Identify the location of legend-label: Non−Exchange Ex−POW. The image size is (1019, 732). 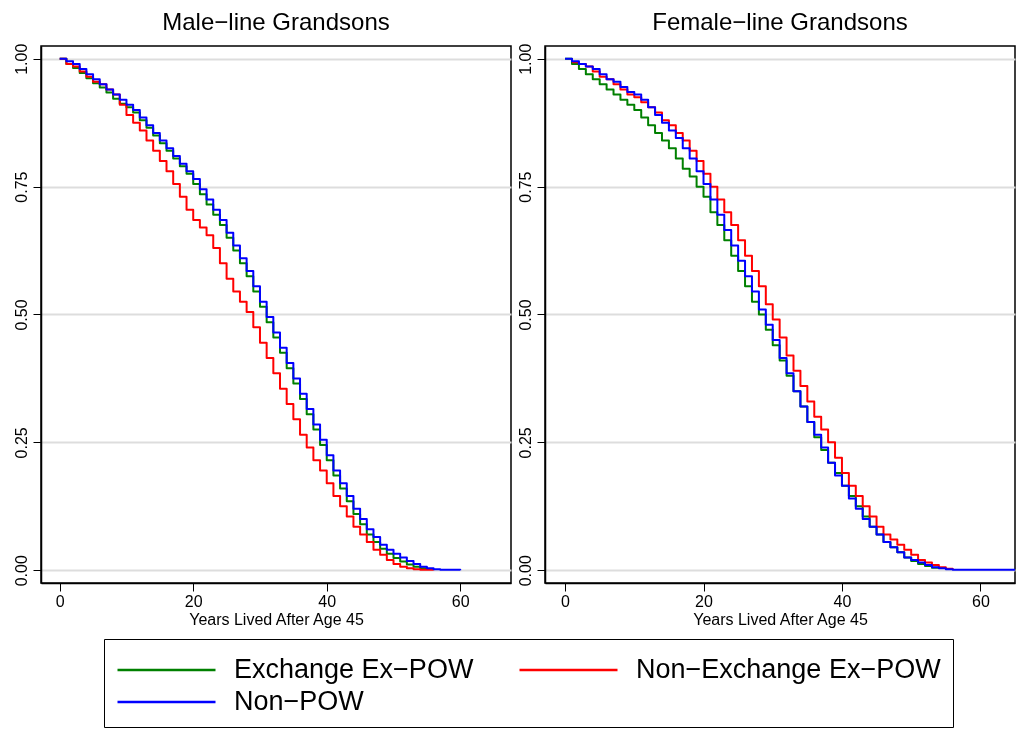
(789, 669).